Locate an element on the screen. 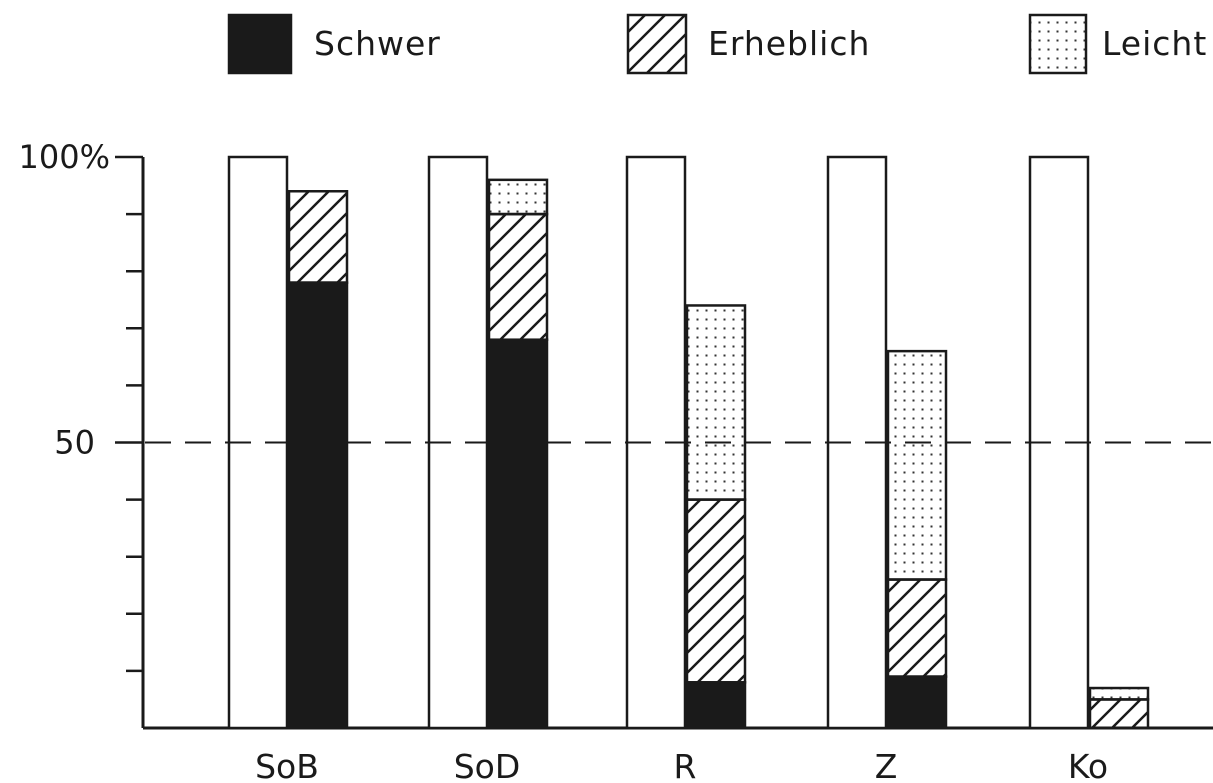  category-label-r: R is located at coordinates (685, 765).